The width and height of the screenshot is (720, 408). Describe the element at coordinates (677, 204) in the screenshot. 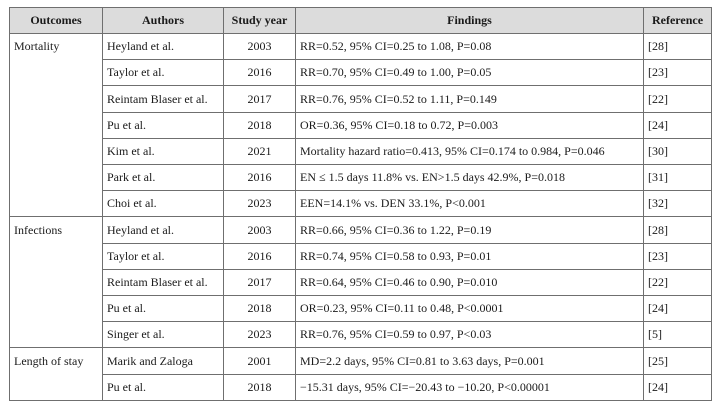

I see `reference-cell: [32]` at that location.